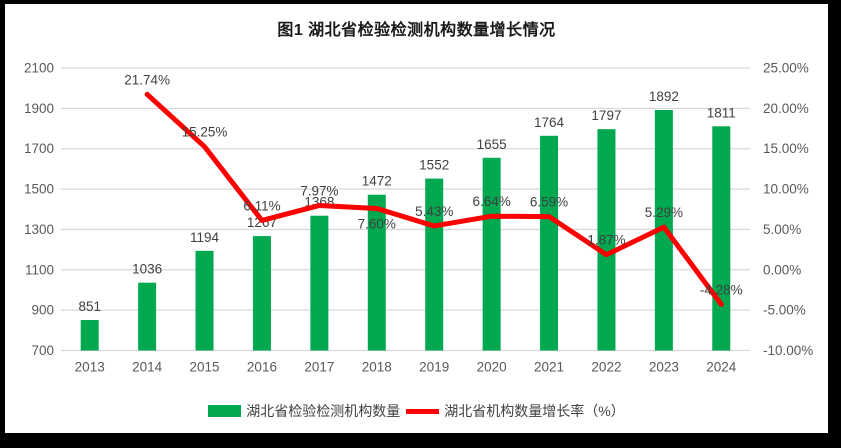 This screenshot has height=448, width=841. I want to click on y-axis-right-tick: 15.00%, so click(786, 148).